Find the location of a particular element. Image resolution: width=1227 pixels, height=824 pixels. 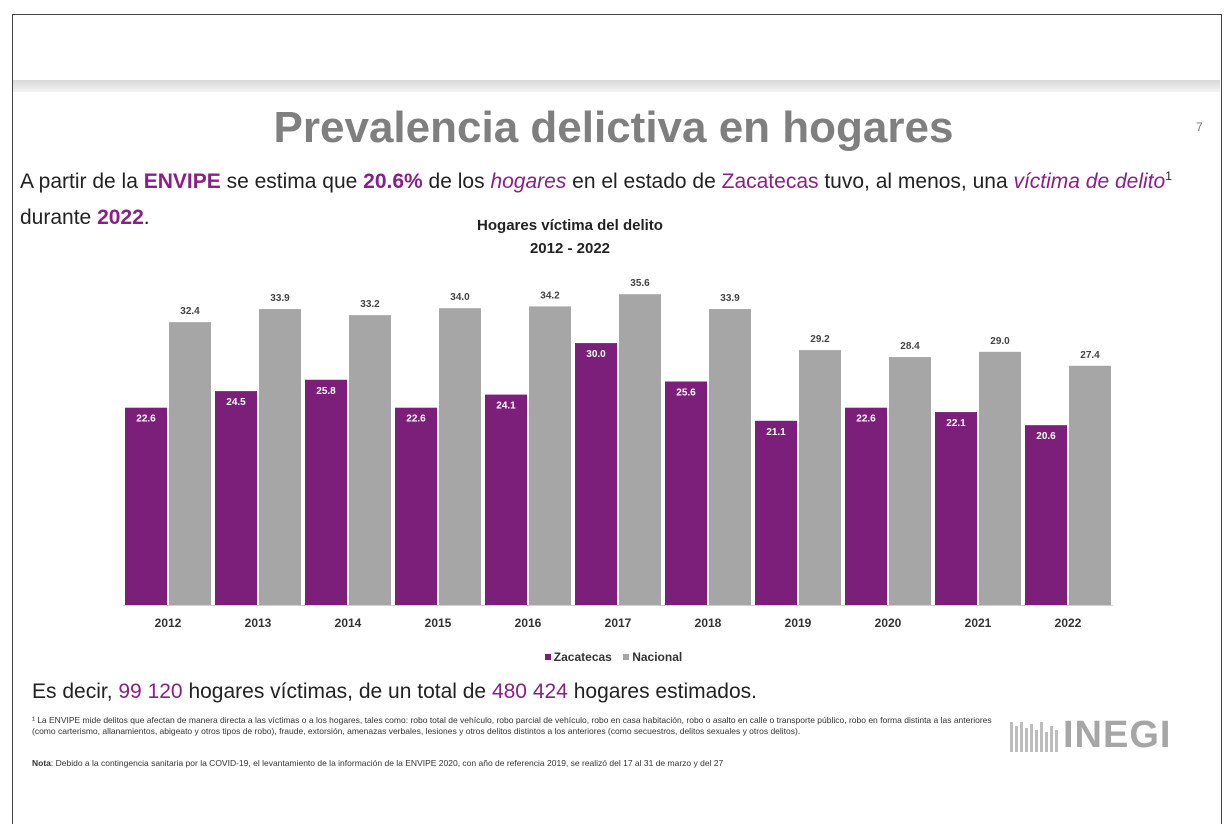

data-label-nacional-2012: 32.4 is located at coordinates (190, 311).